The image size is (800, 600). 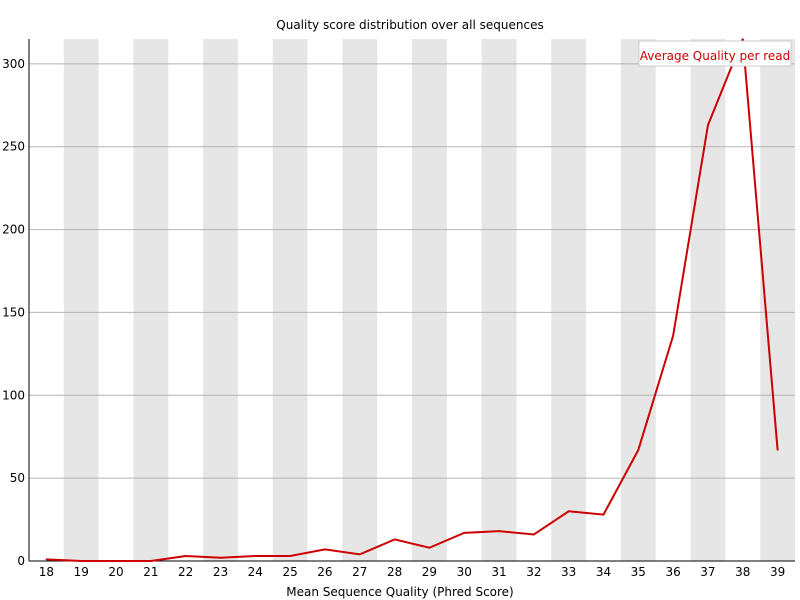 I want to click on x-tick-label: 20, so click(x=115, y=572).